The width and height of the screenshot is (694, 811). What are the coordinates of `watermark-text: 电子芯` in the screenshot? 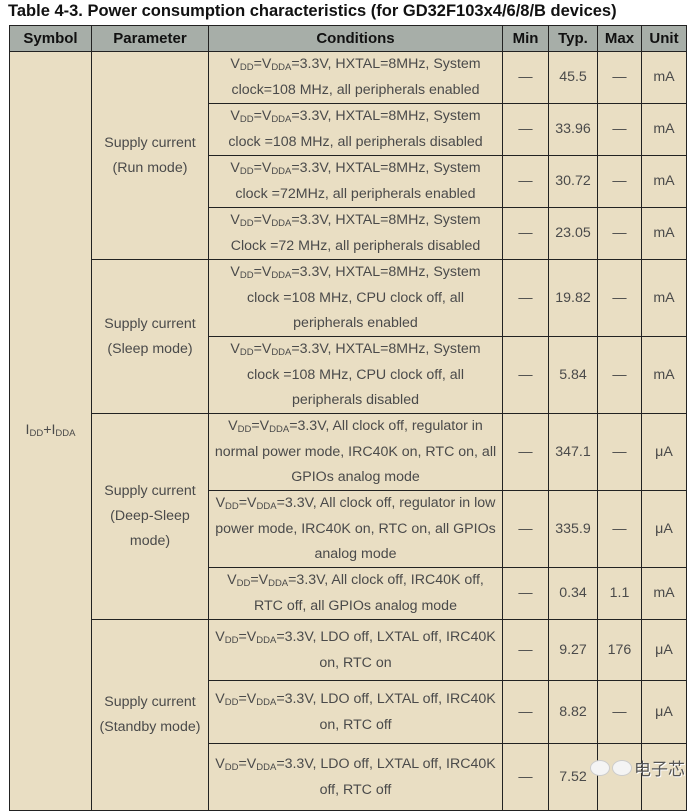 It's located at (659, 769).